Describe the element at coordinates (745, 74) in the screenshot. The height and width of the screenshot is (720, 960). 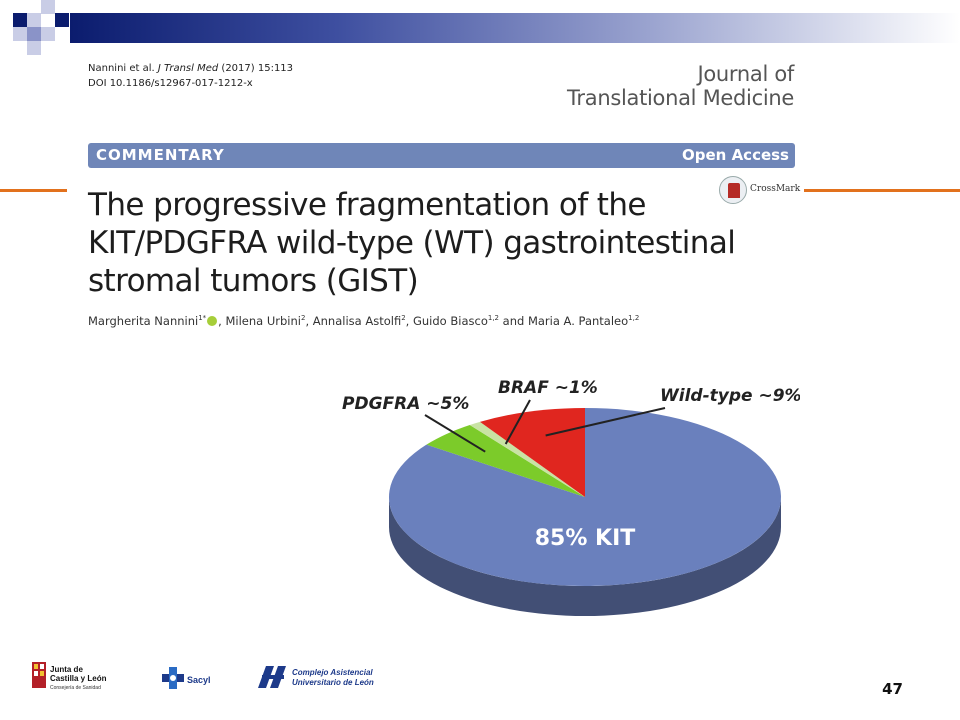
I see `journal-line1: Journal of` at that location.